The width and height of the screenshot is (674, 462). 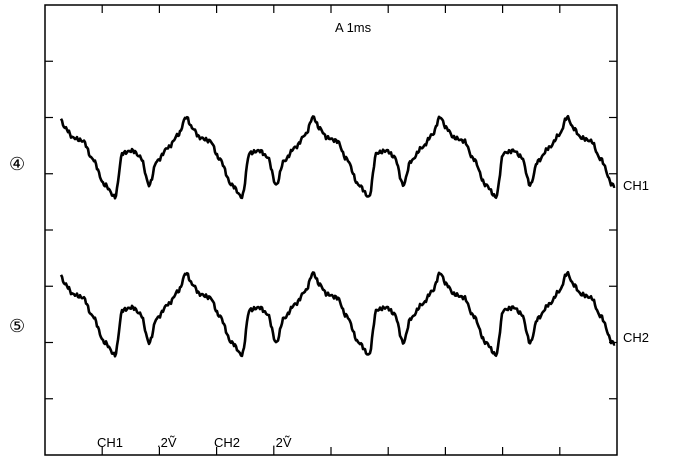 What do you see at coordinates (167, 442) in the screenshot?
I see `ch1-scale-value: .2Ṽ` at bounding box center [167, 442].